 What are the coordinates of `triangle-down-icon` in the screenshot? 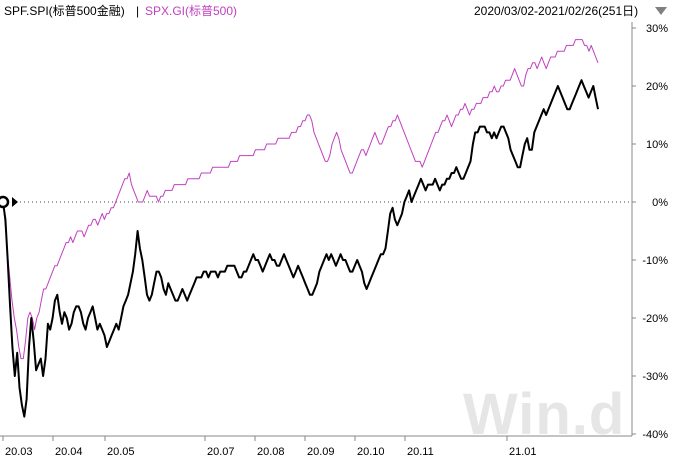 It's located at (661, 11).